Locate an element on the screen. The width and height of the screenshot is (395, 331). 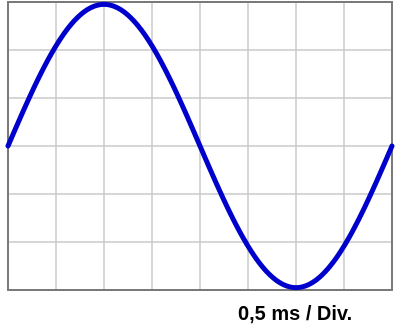
time-base-label: 0,5 ms / Div. is located at coordinates (295, 314).